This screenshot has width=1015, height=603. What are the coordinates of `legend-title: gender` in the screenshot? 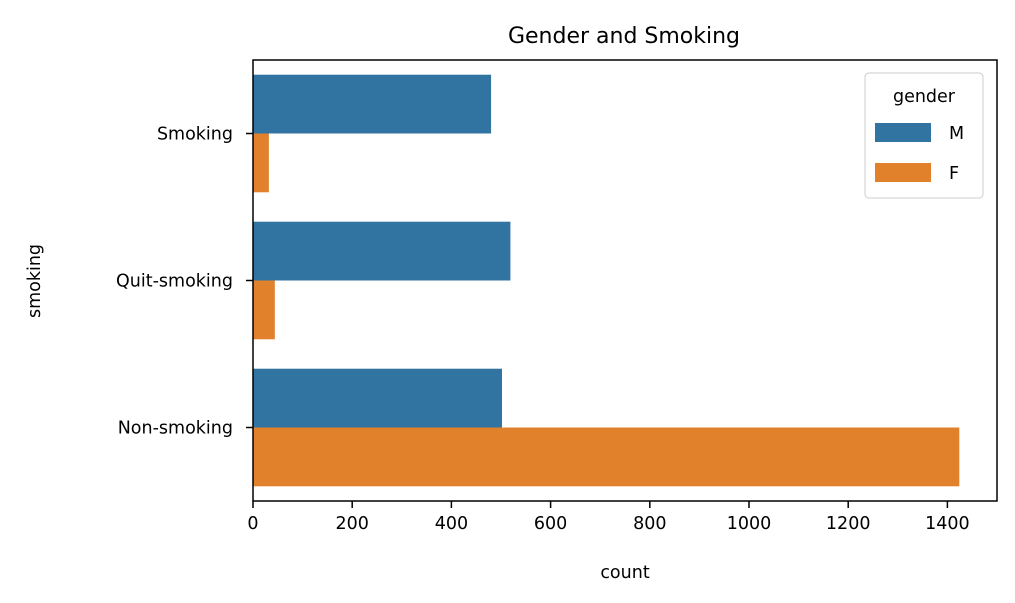 It's located at (924, 97).